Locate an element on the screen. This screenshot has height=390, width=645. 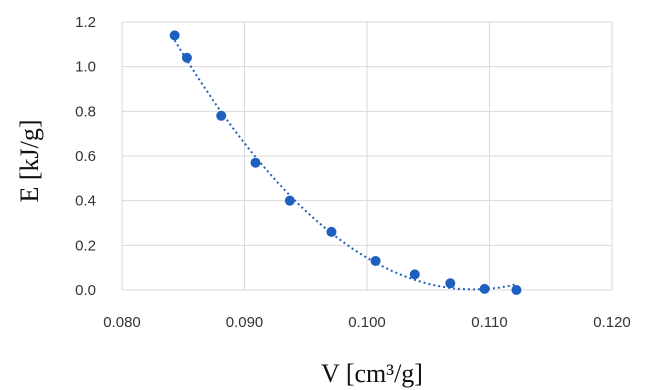
y-tick-label: 1.2 is located at coordinates (85, 22).